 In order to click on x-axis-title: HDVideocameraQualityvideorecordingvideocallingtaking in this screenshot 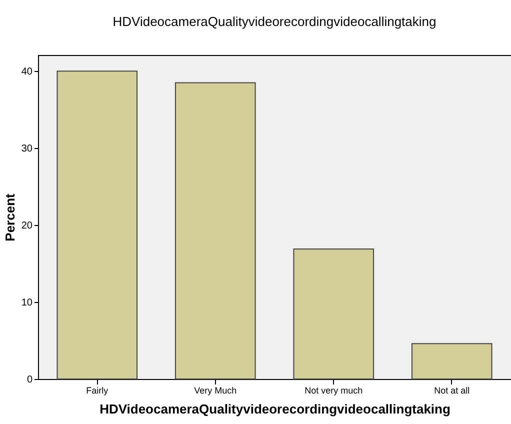, I will do `click(275, 409)`.